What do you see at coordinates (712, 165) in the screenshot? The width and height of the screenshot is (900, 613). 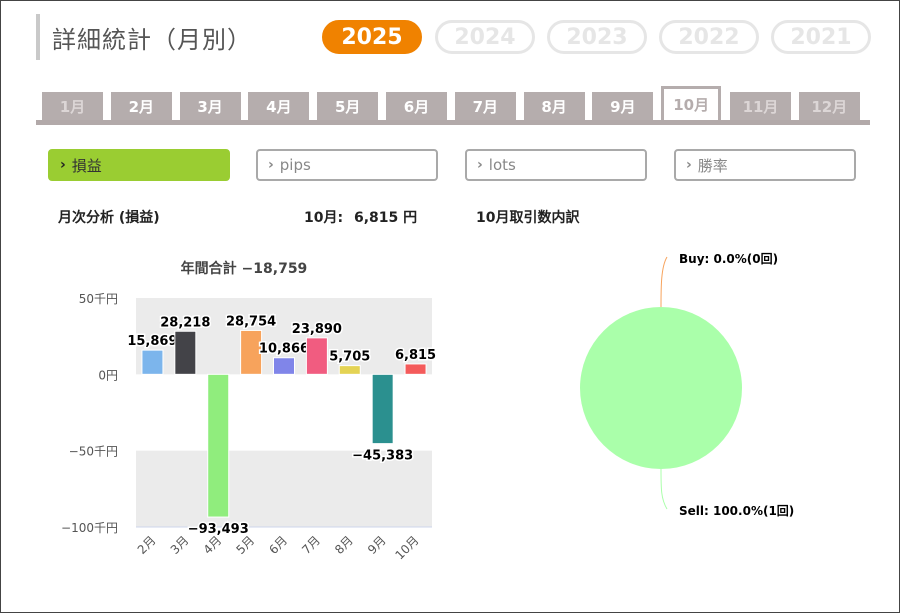 I see `metric-tab-label: 勝率` at bounding box center [712, 165].